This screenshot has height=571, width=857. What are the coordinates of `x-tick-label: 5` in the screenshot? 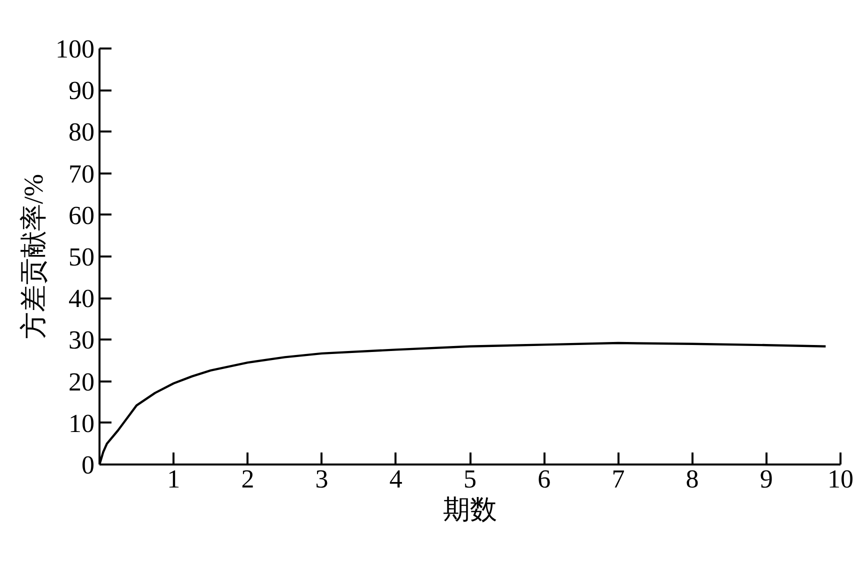 It's located at (470, 479).